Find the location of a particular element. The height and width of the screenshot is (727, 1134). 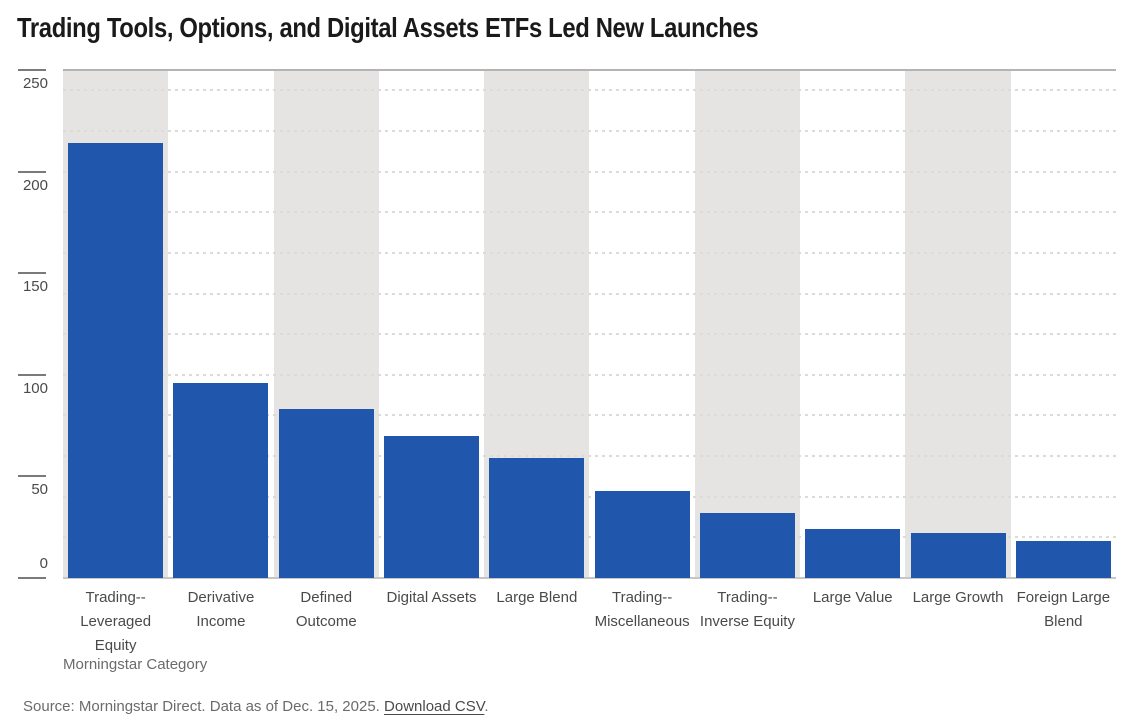

x-category-label: Large Blend is located at coordinates (537, 598).